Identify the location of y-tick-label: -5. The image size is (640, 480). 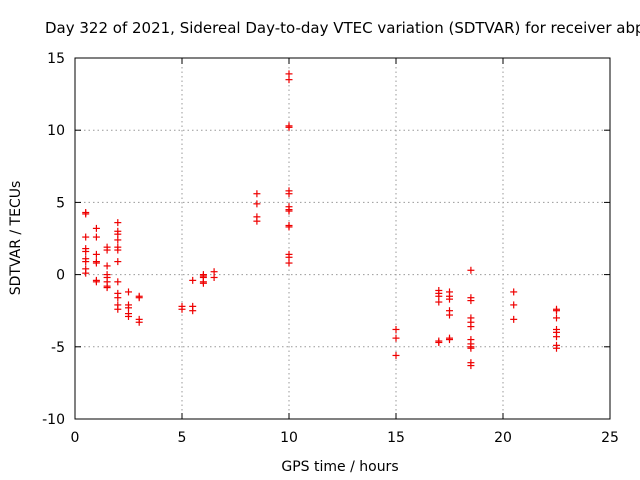
(58, 348).